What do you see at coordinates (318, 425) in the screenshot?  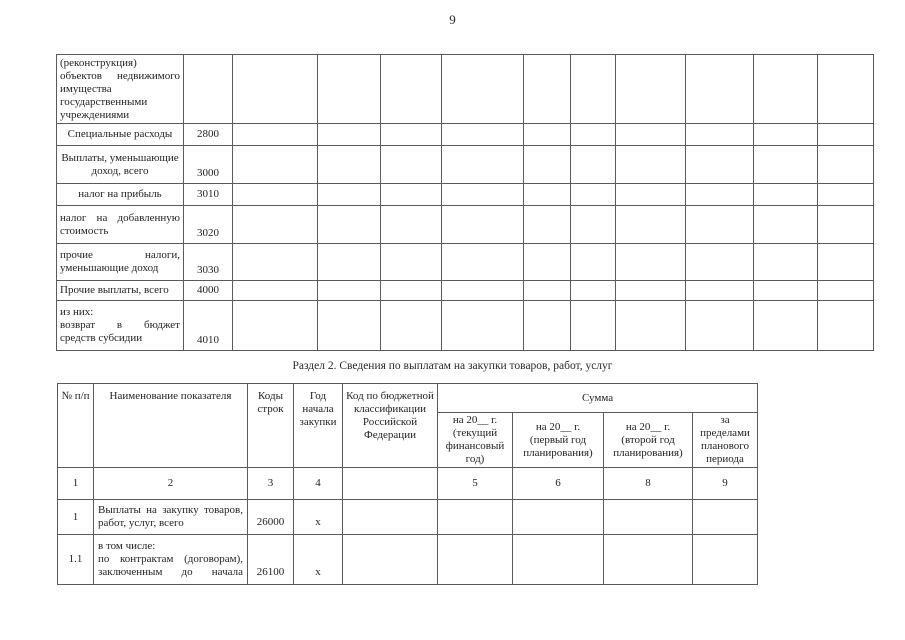 I see `header-year: Год начала закупки` at bounding box center [318, 425].